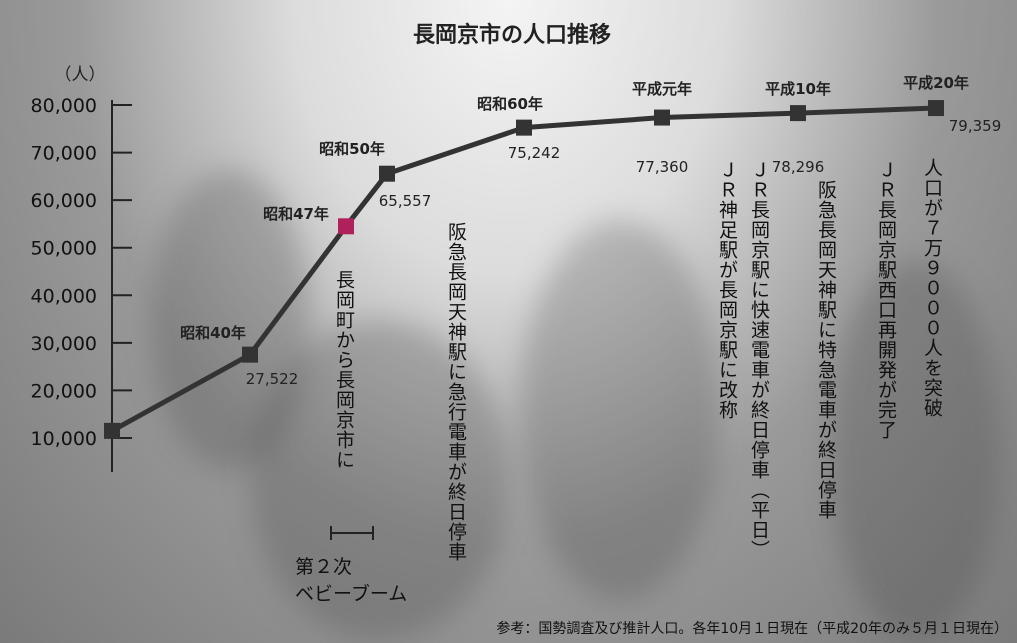  I want to click on value-label: 27,522, so click(272, 379).